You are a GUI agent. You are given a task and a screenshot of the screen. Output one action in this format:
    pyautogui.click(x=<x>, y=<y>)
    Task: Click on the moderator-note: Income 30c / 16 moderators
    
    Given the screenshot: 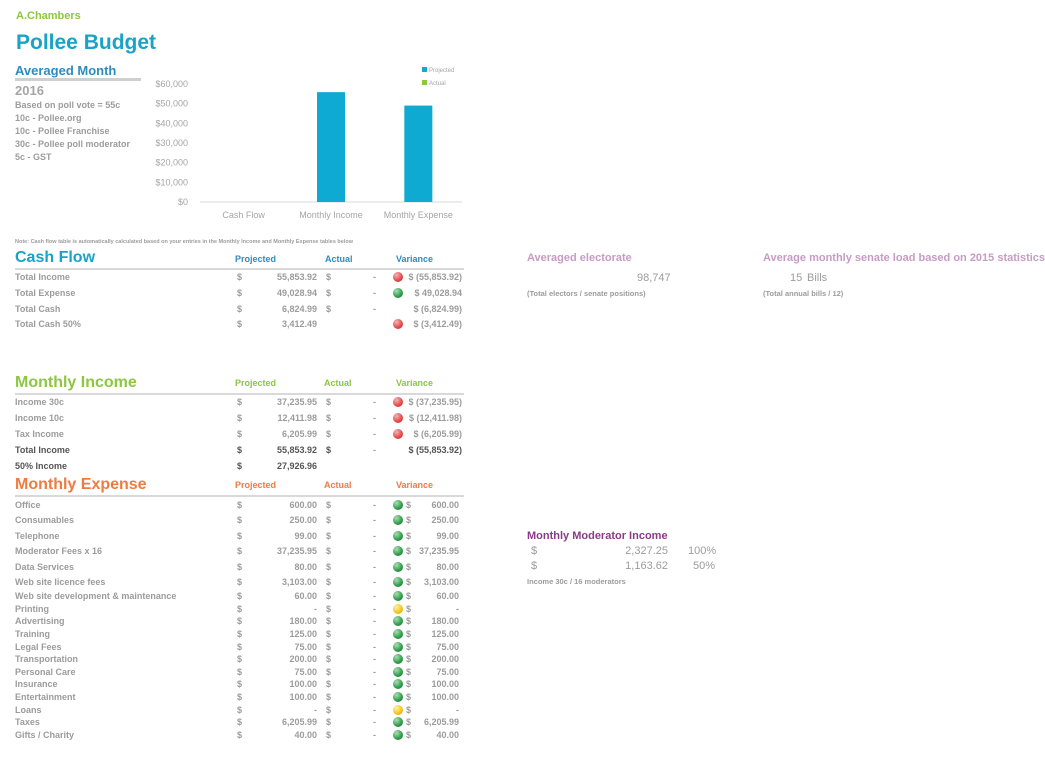 What is the action you would take?
    pyautogui.click(x=576, y=581)
    